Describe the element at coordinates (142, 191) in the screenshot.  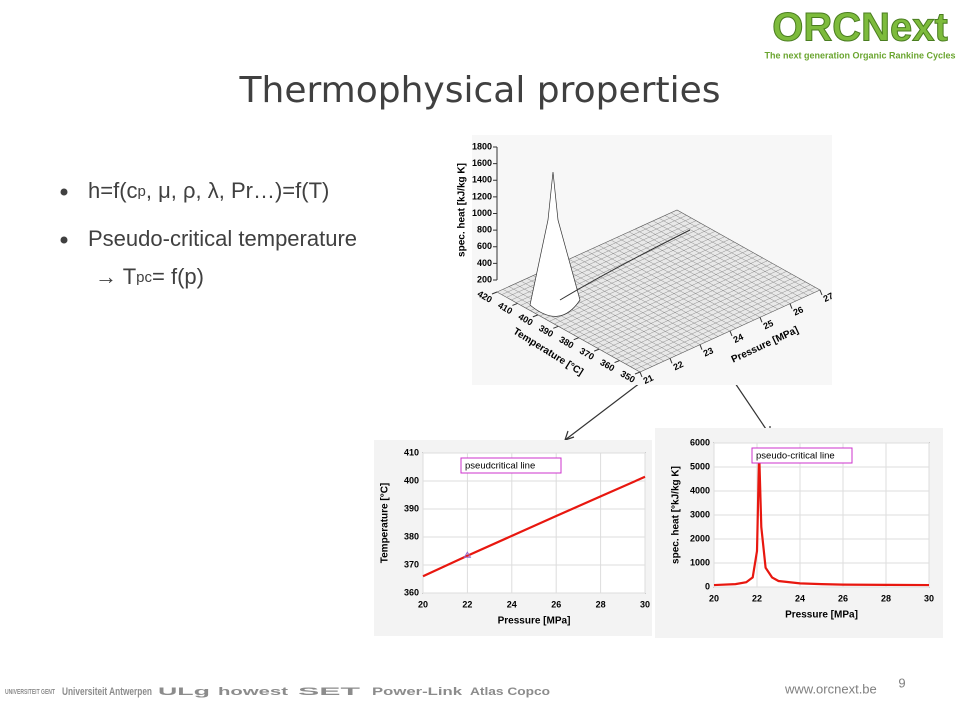
I see `subscript: p` at that location.